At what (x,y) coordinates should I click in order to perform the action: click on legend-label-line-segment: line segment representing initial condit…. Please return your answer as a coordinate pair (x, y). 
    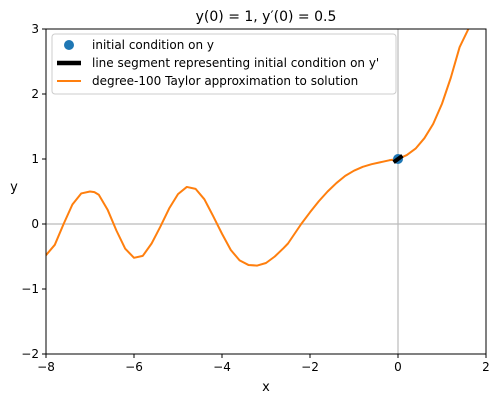
    Looking at the image, I should click on (235, 63).